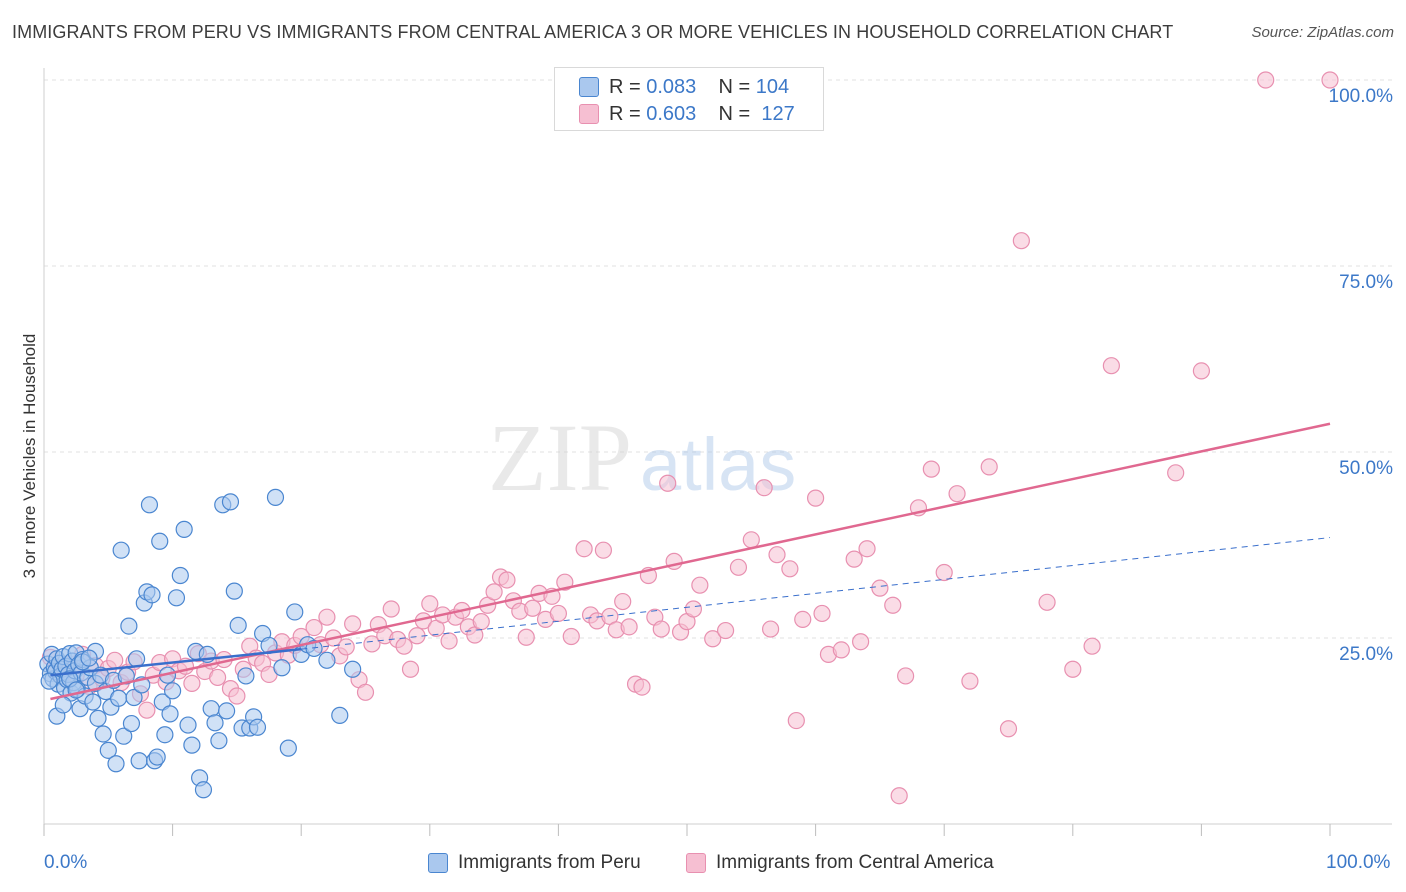 This screenshot has height=892, width=1406. Describe the element at coordinates (589, 87) in the screenshot. I see `legend-swatch-peru` at that location.